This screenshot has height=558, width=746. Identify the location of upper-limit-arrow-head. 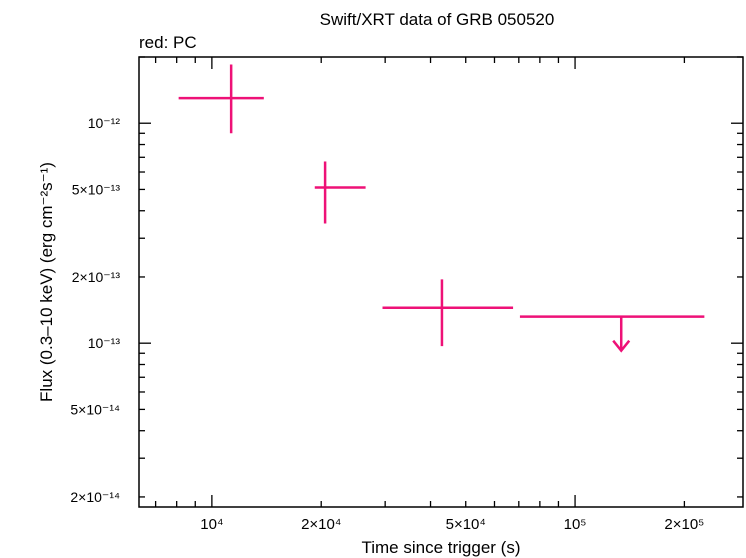
(621, 346).